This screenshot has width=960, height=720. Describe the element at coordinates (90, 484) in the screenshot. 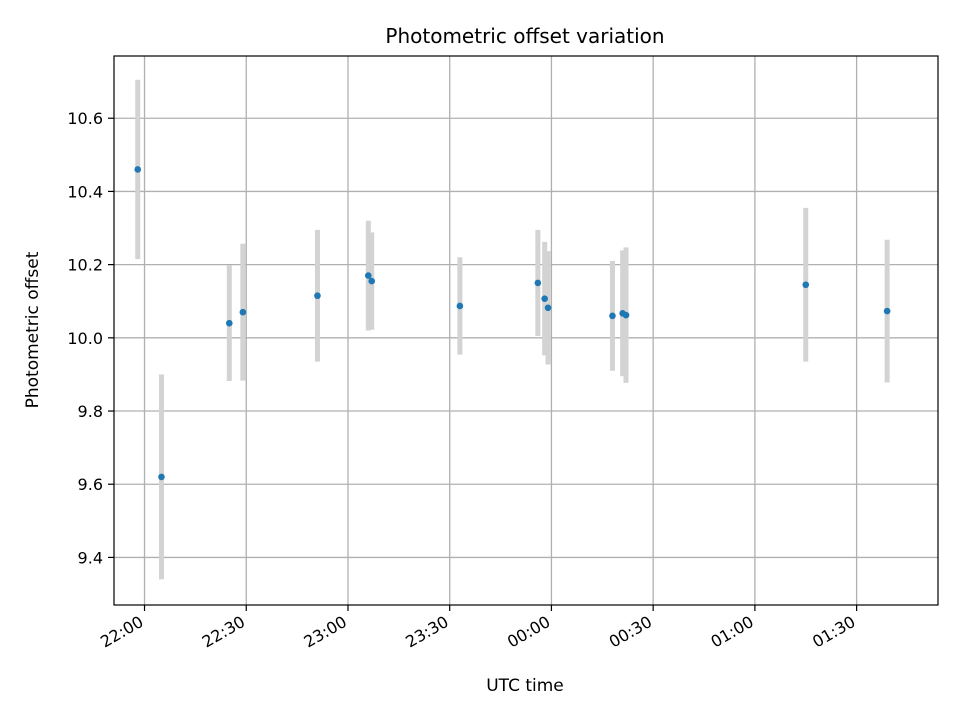

I see `y-tick-label: 9.6` at that location.